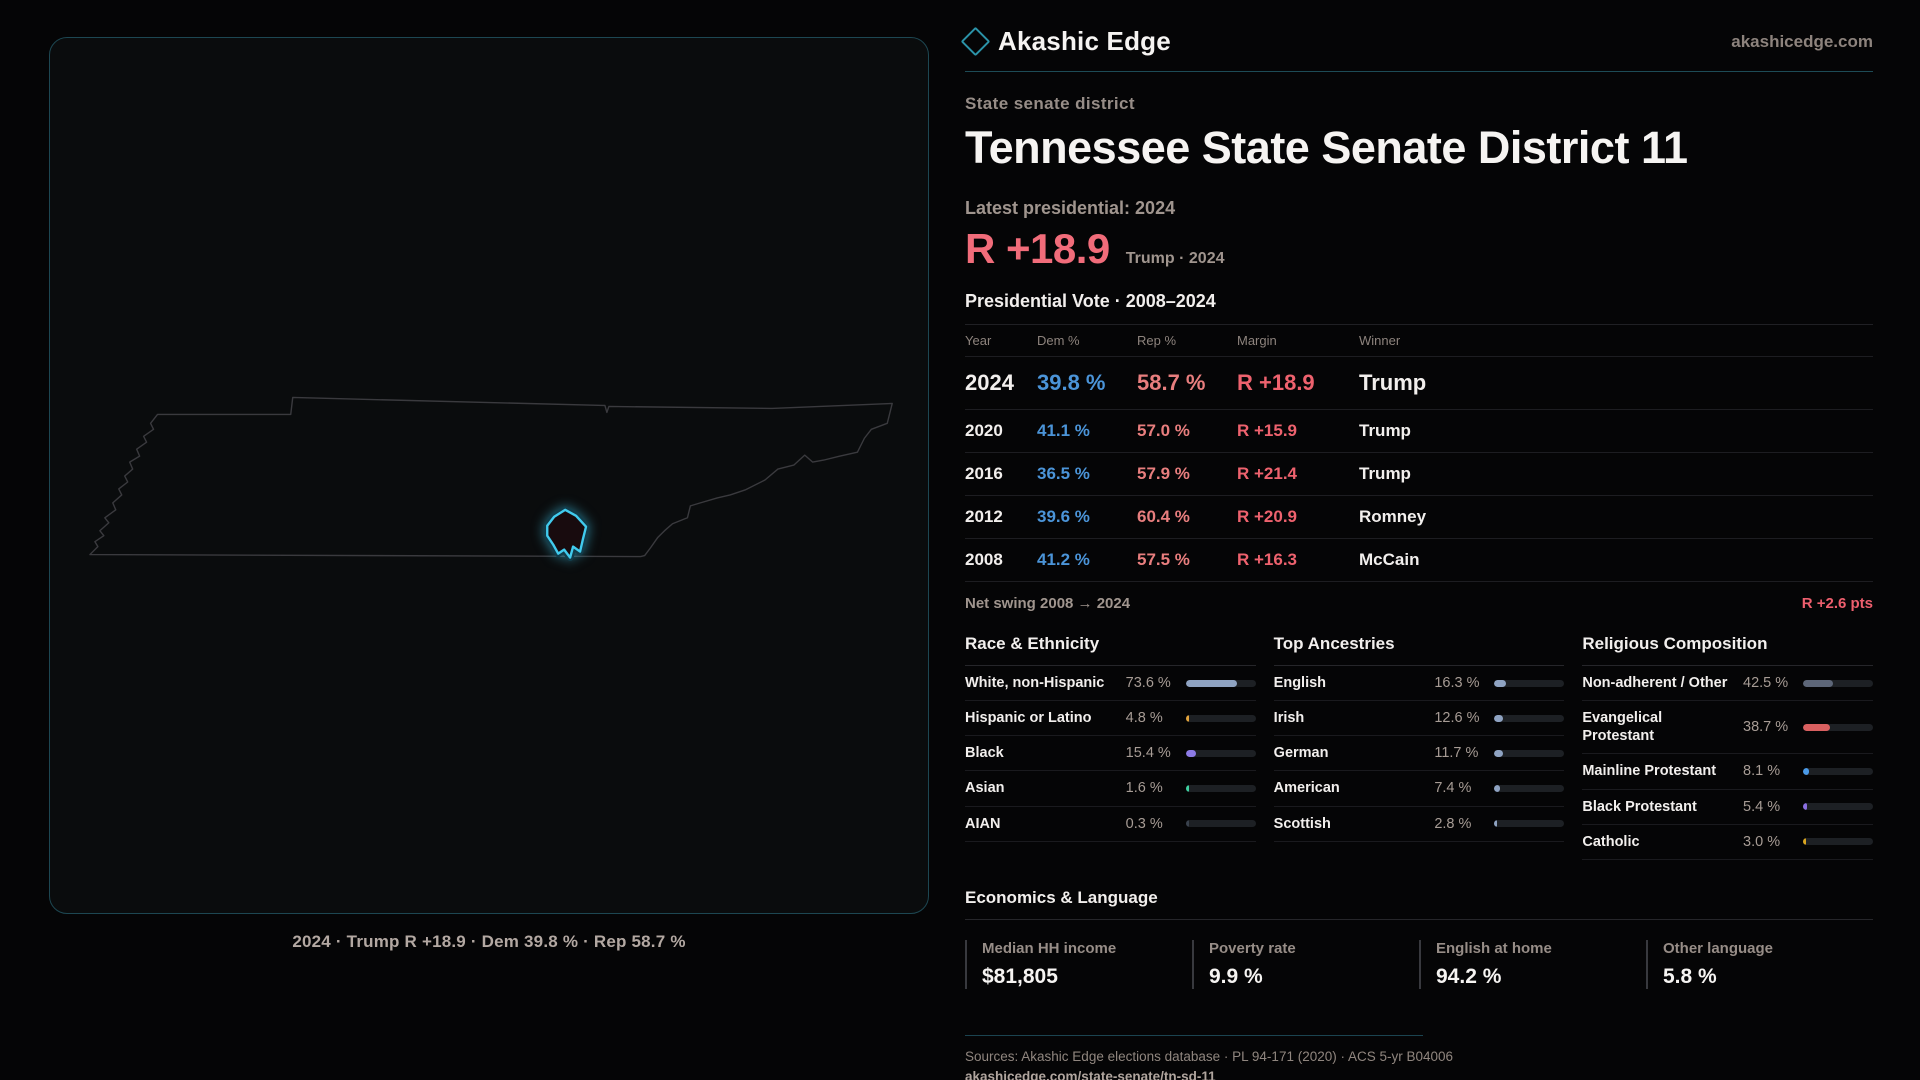  I want to click on vote-dem-pct: 39.6 %, so click(1063, 516).